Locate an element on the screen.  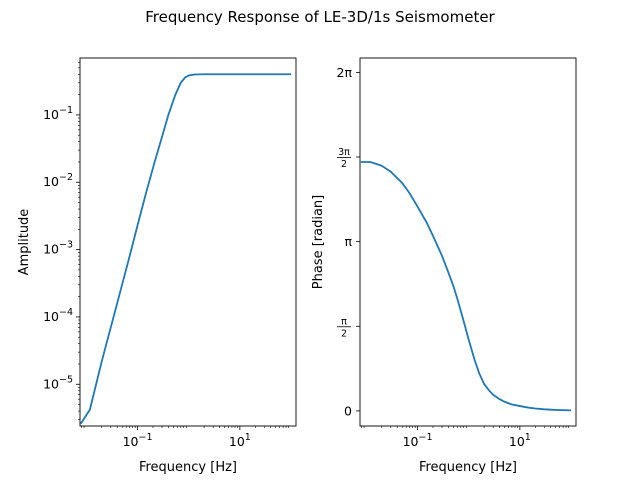
y-tick-label: 10⁻² is located at coordinates (58, 180).